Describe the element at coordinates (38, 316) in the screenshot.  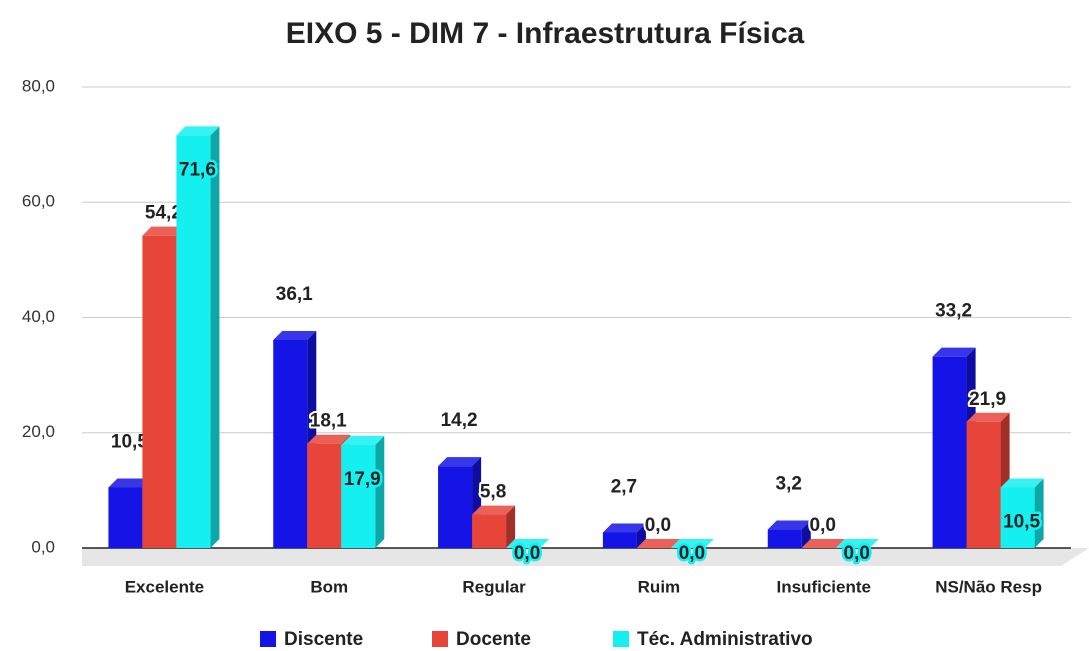
I see `y-tick-label: 40,0` at that location.